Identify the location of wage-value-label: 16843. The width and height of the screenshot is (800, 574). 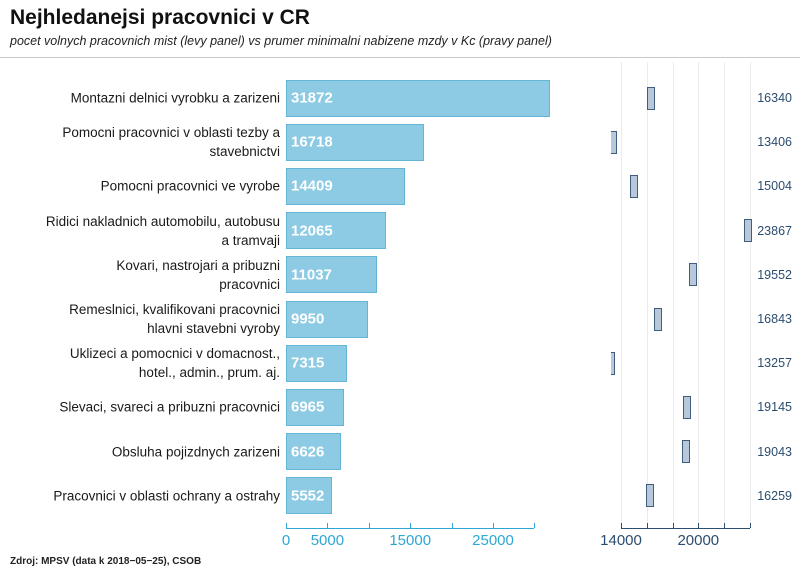
(774, 319).